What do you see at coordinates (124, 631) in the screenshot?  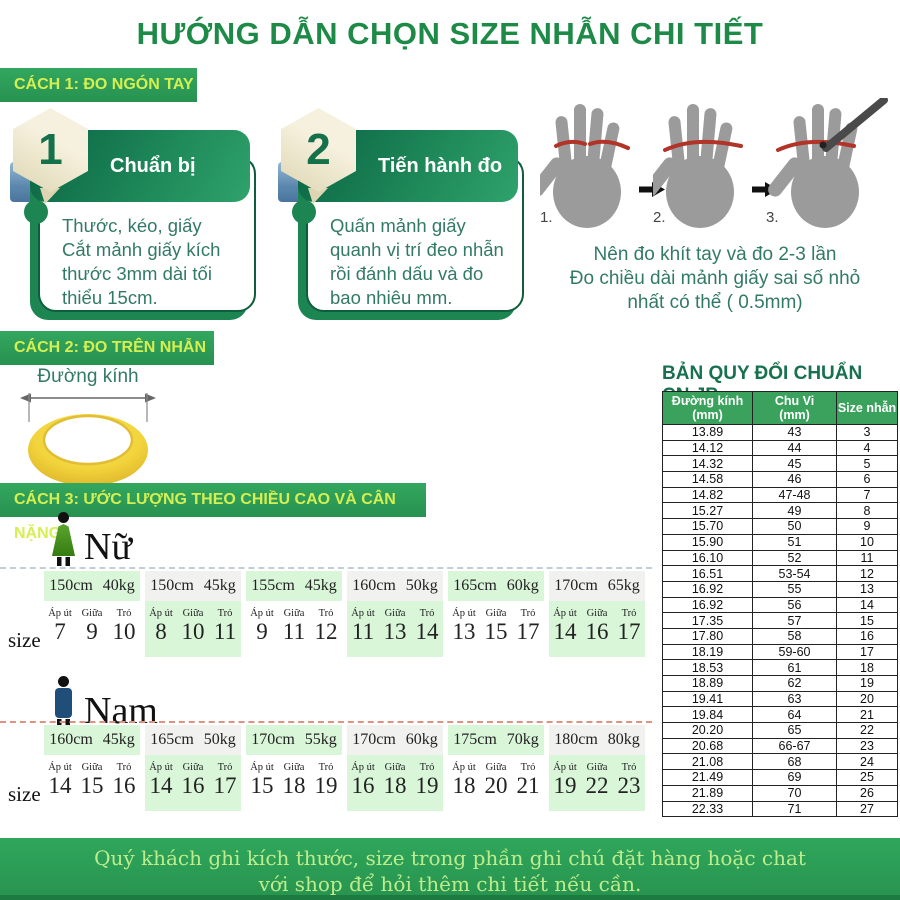 I see `size-value: 10` at bounding box center [124, 631].